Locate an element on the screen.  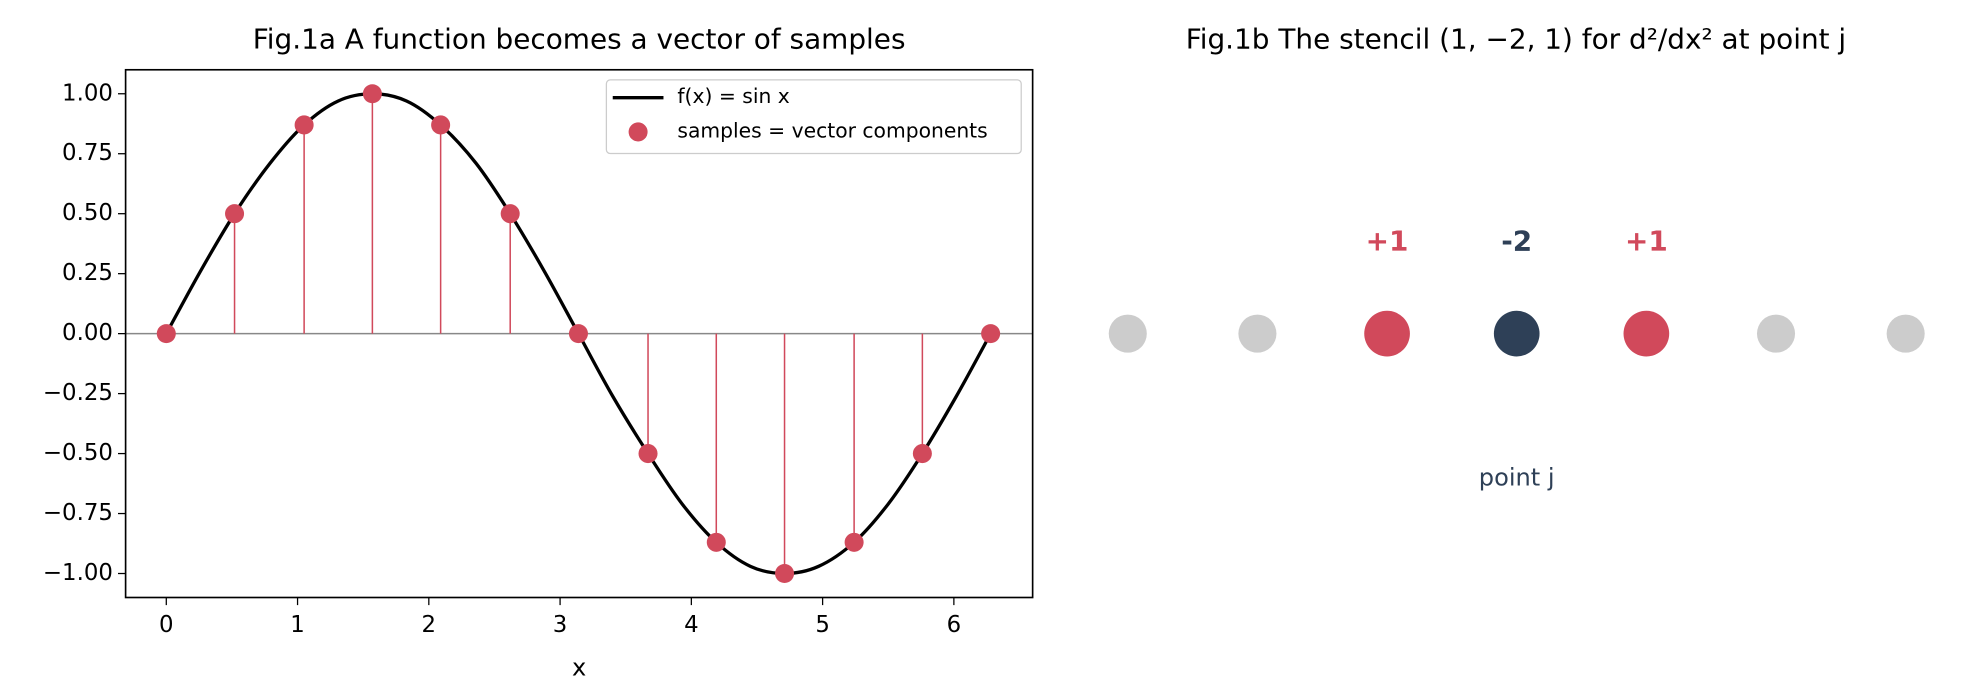
legend-marker is located at coordinates (638, 132).